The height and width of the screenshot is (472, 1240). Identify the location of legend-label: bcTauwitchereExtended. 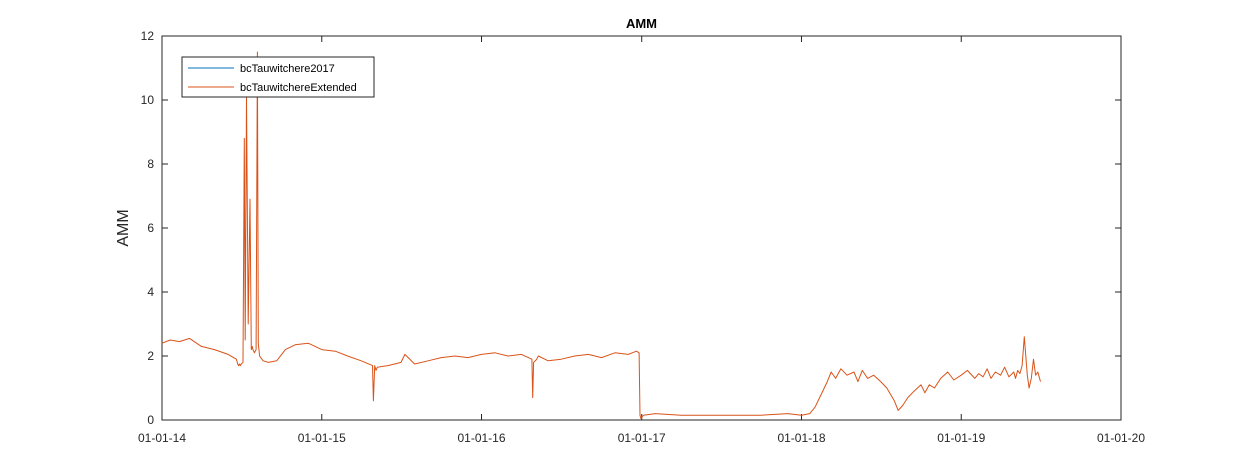
(298, 88).